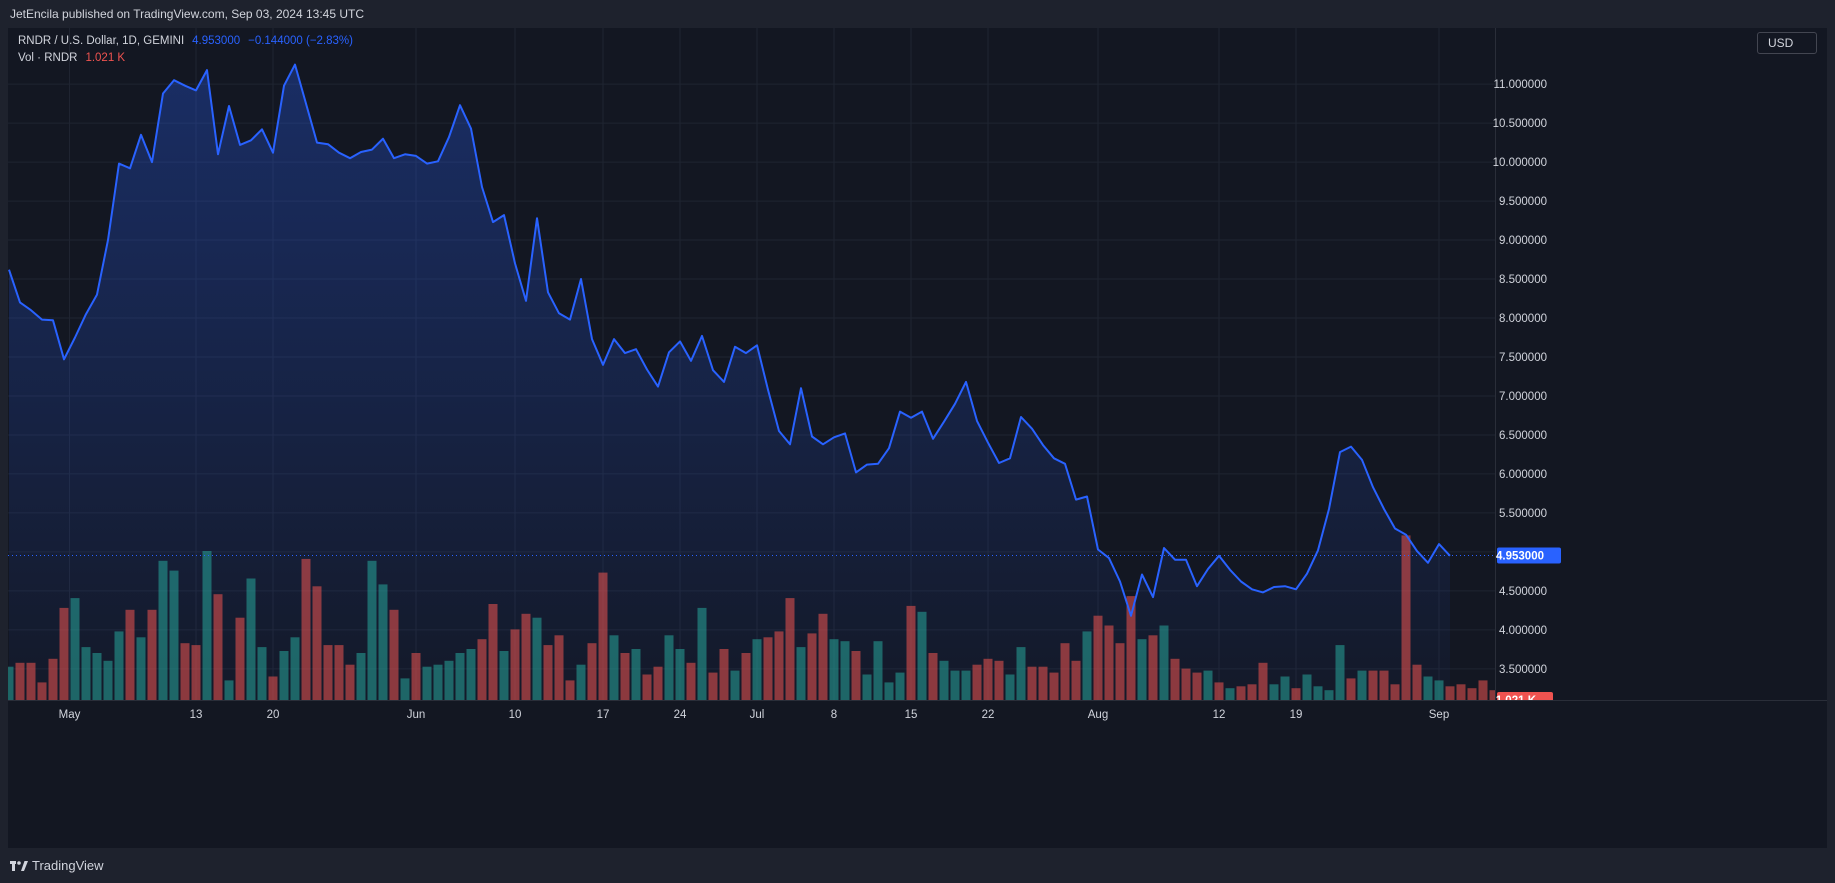  I want to click on time-tick-label: 12, so click(1219, 715).